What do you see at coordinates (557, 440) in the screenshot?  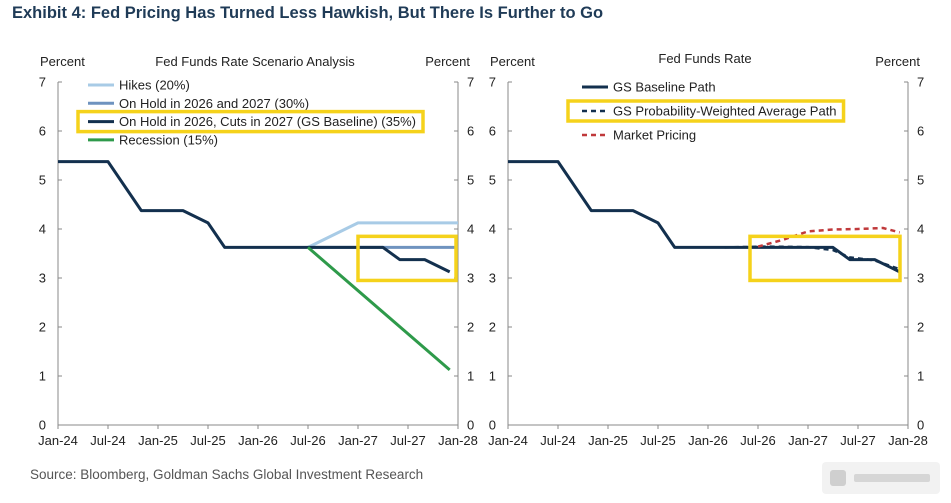 I see `panel2-x-tick-label: Jul-24` at bounding box center [557, 440].